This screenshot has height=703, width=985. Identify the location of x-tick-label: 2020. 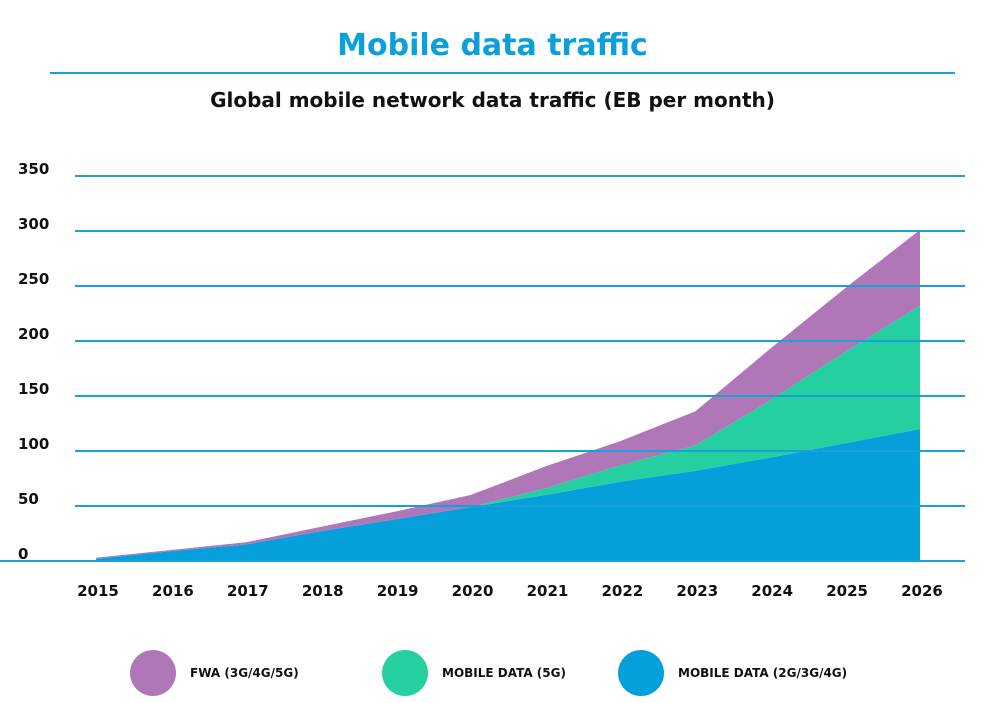
(473, 591).